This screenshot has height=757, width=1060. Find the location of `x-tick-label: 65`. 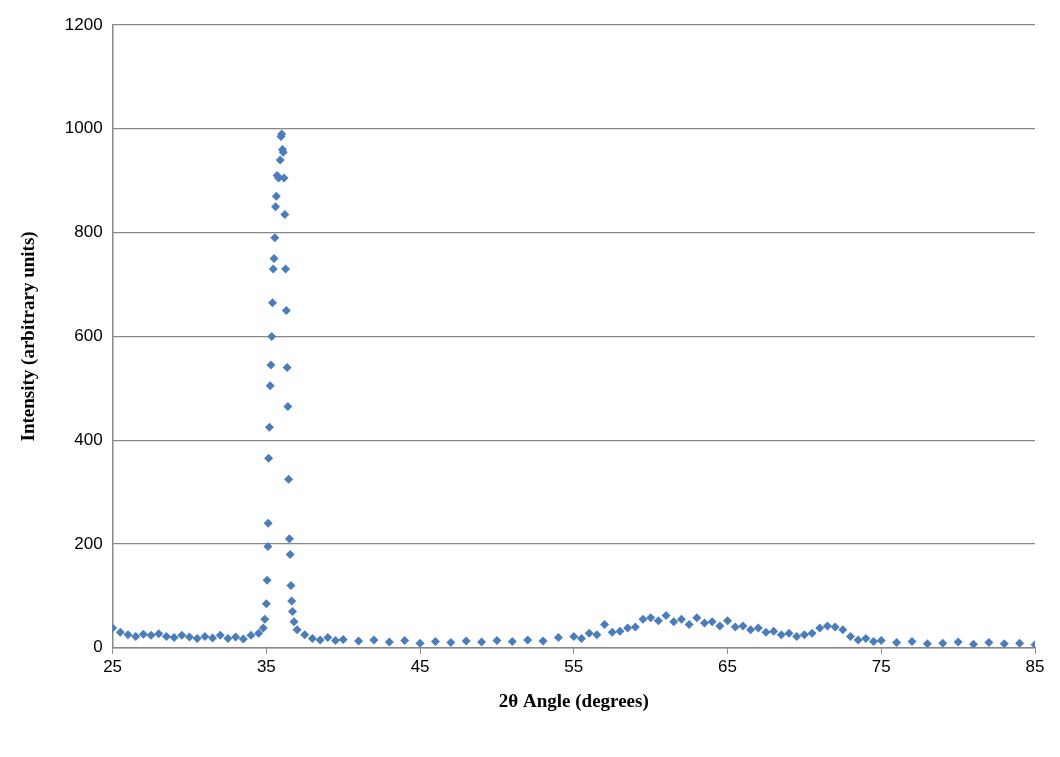

x-tick-label: 65 is located at coordinates (727, 666).